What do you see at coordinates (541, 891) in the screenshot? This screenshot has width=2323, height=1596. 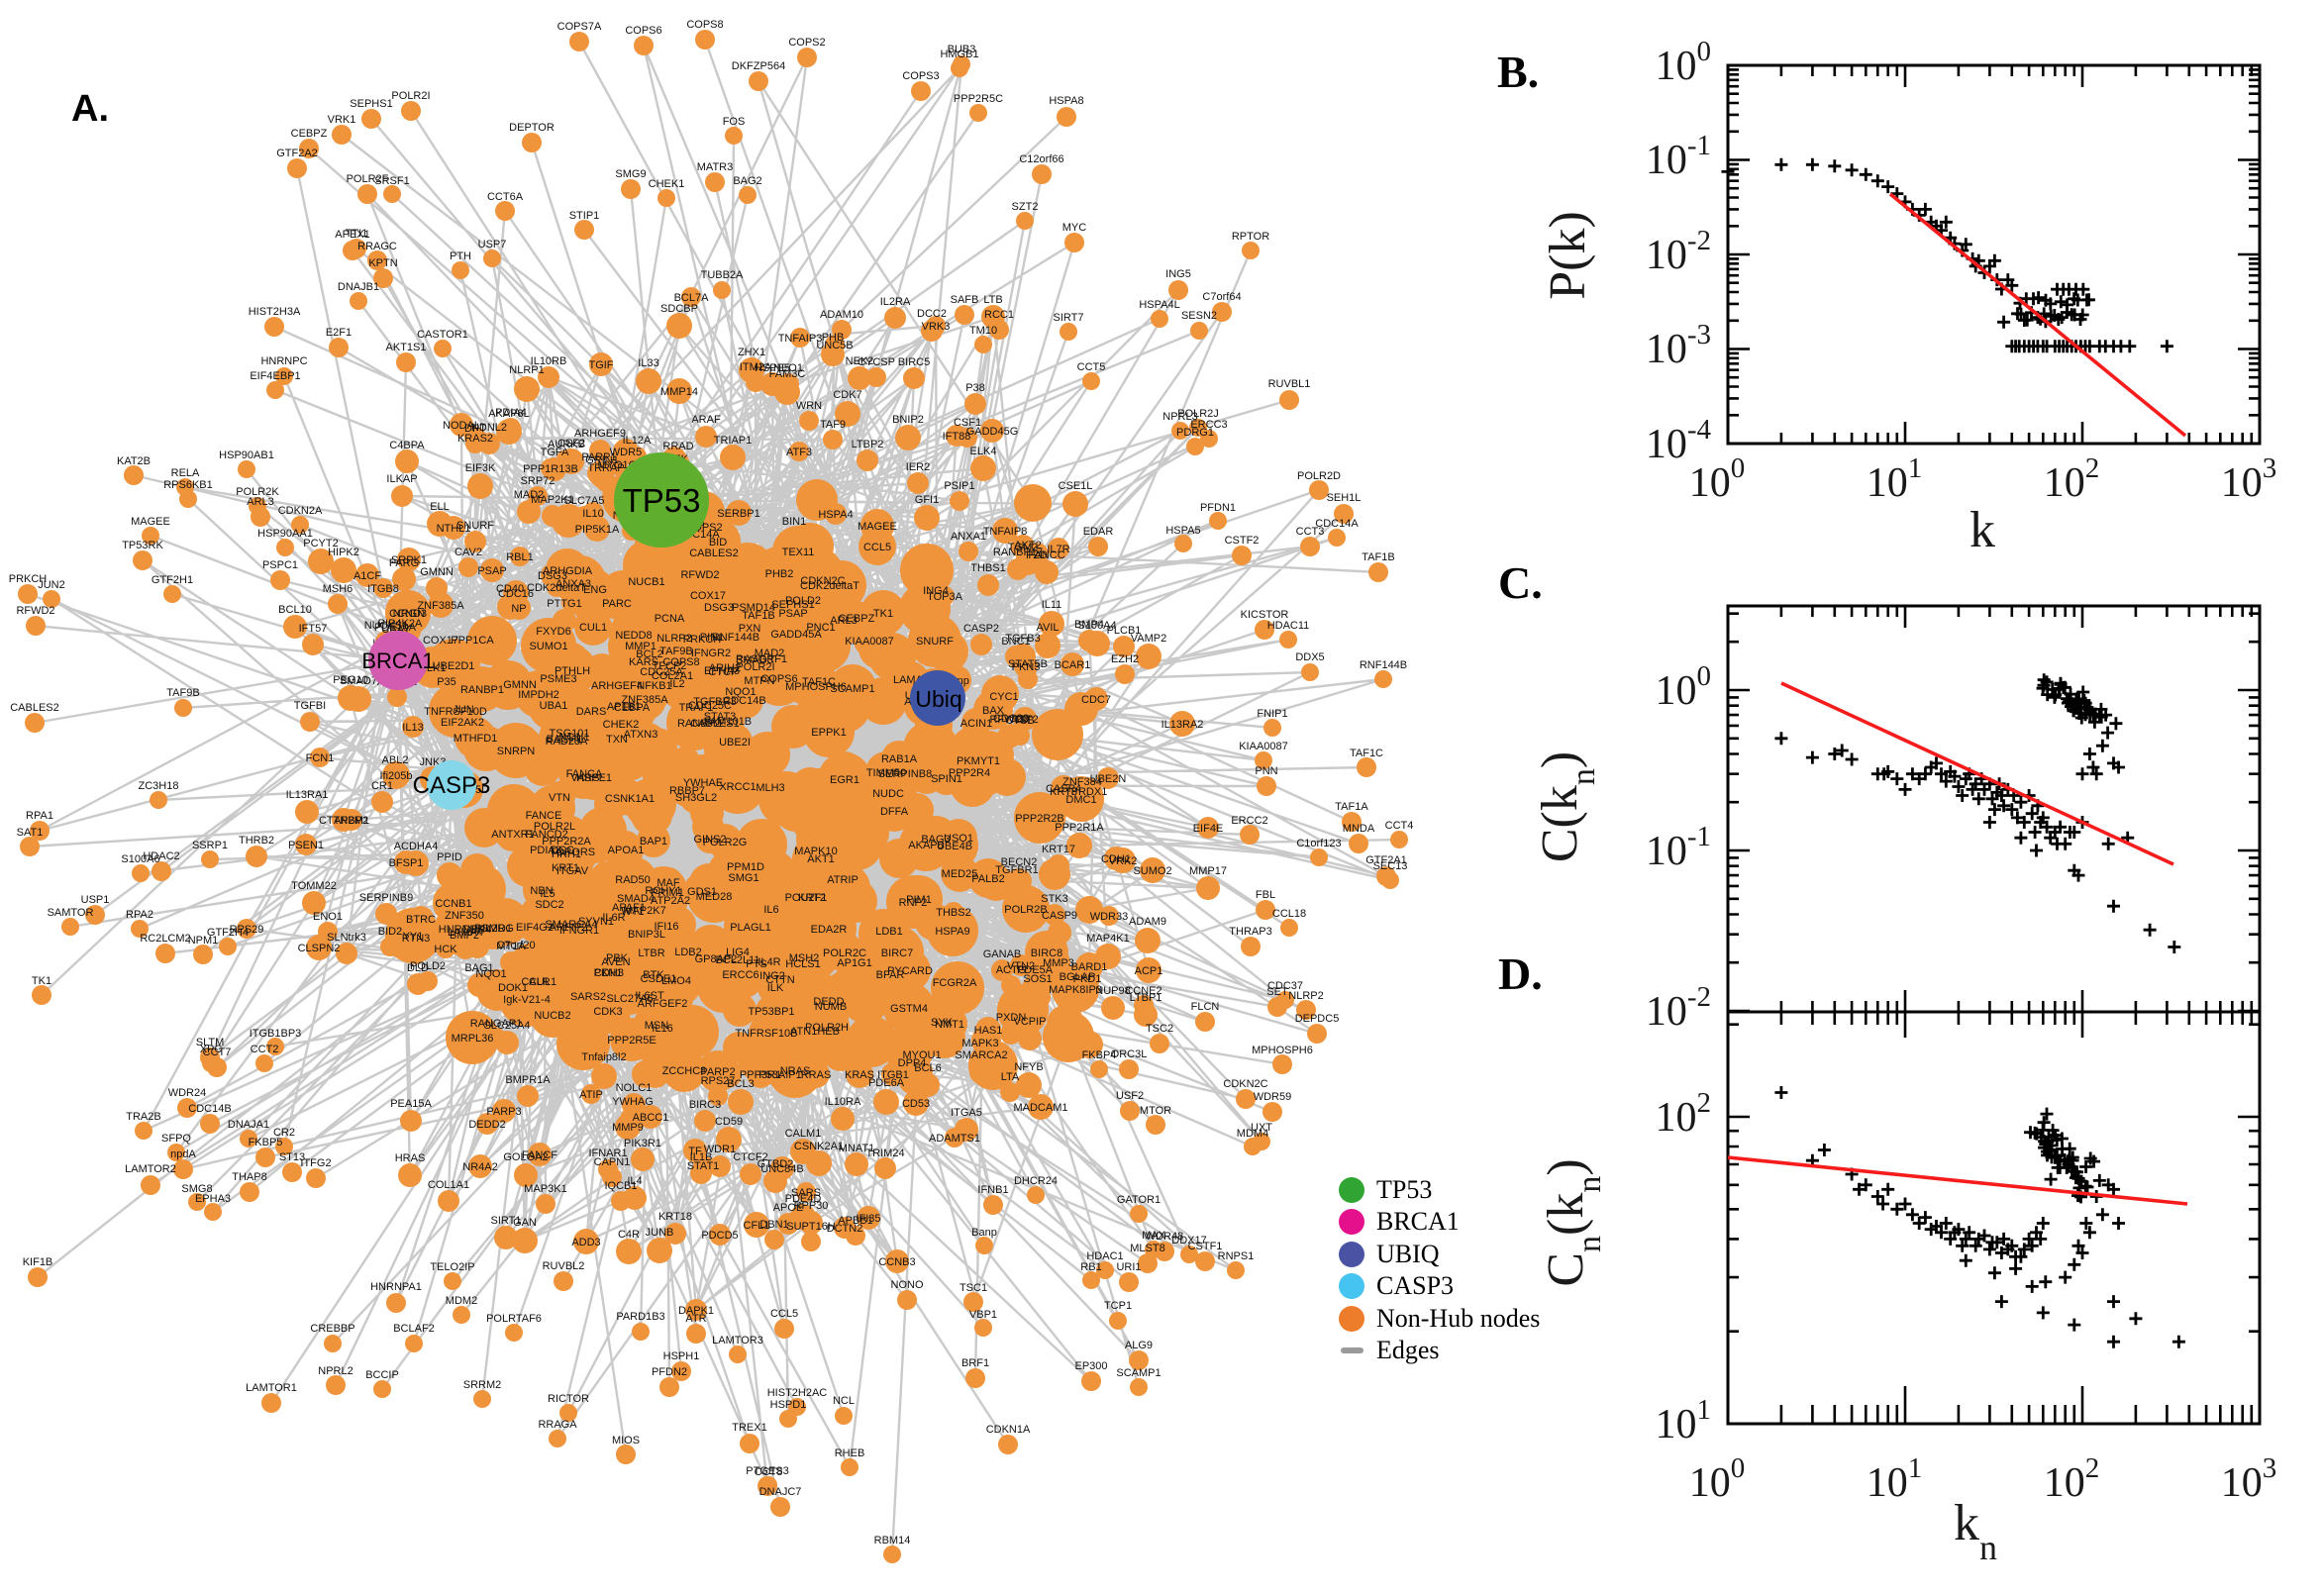 I see `svg-text: NBN` at bounding box center [541, 891].